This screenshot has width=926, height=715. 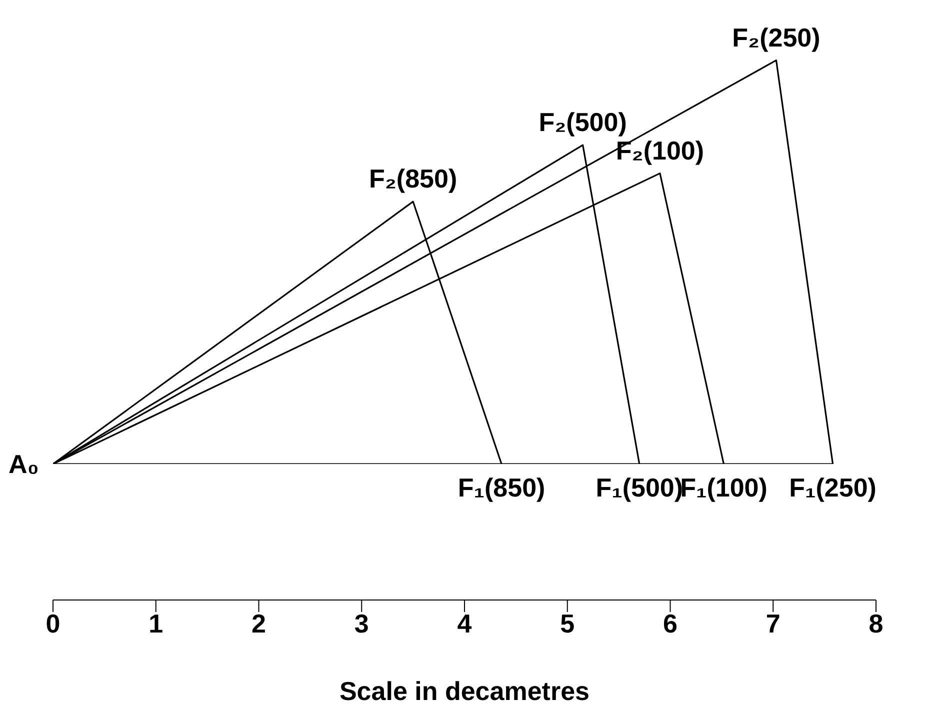 I want to click on x-tick-label: 3, so click(x=361, y=623).